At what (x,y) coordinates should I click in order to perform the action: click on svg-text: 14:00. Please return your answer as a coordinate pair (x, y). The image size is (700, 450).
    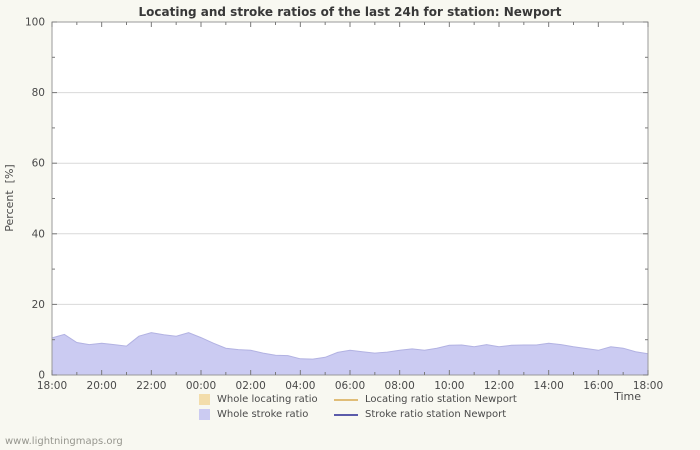
    Looking at the image, I should click on (549, 386).